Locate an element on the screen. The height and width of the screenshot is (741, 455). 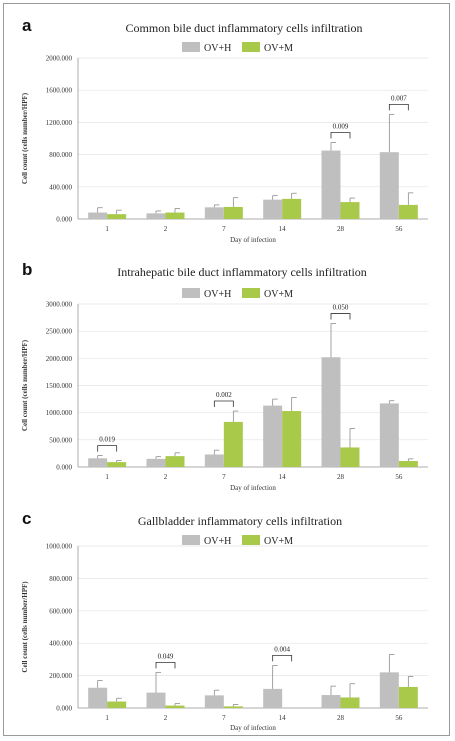
y-tick-label: 200.000 is located at coordinates (60, 676).